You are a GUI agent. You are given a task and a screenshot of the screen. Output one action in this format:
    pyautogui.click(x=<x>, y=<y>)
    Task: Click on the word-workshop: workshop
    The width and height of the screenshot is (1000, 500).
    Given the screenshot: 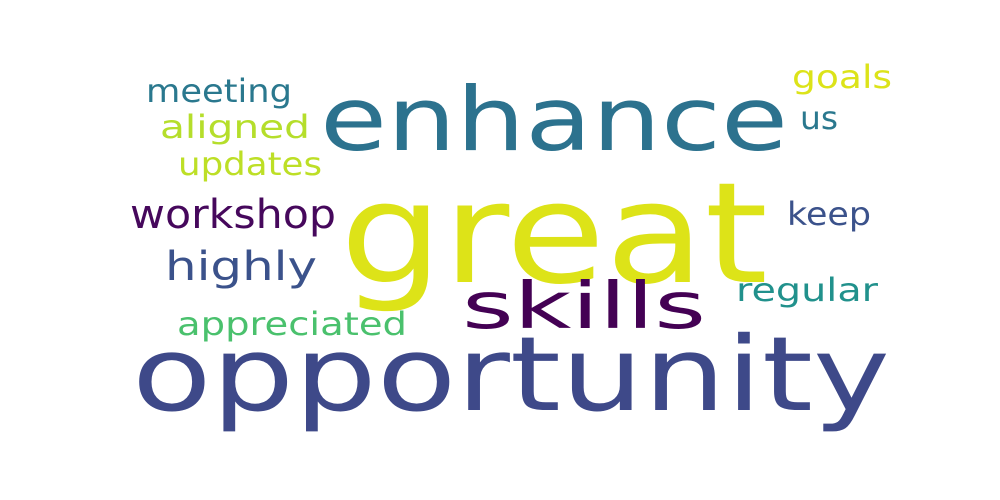 What is the action you would take?
    pyautogui.click(x=233, y=215)
    